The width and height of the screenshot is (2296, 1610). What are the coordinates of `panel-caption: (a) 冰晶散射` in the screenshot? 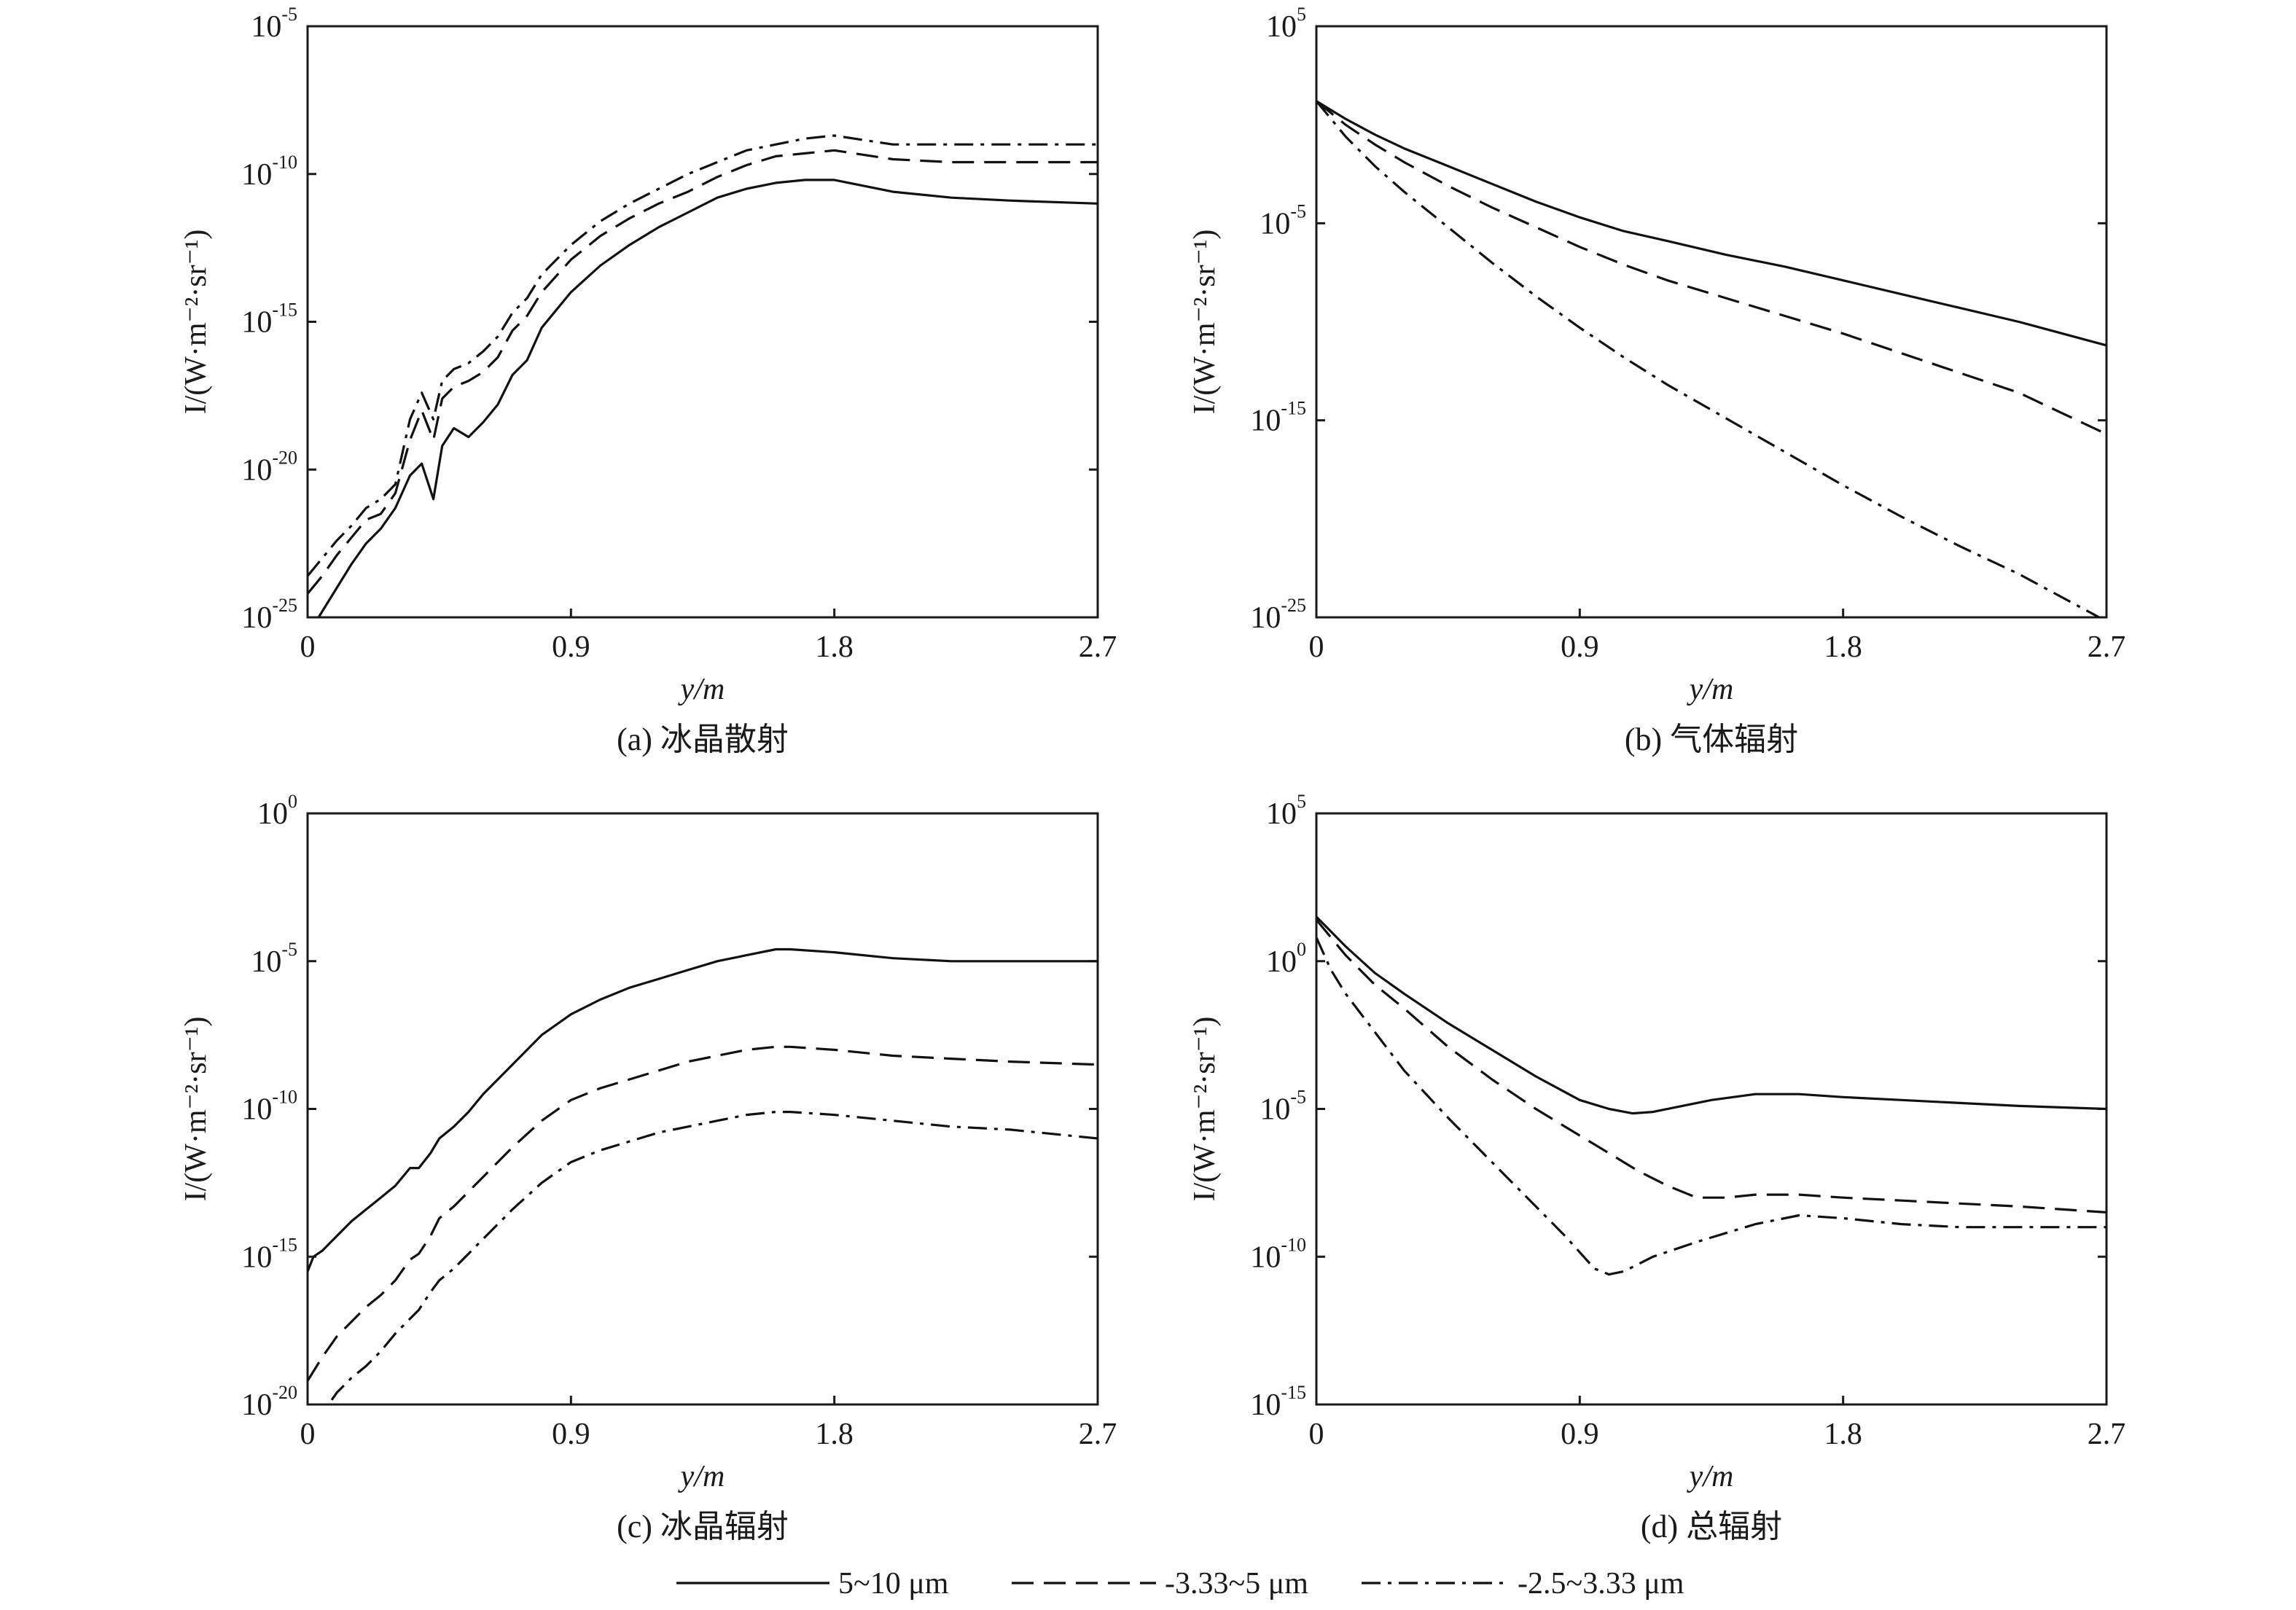 It's located at (703, 739).